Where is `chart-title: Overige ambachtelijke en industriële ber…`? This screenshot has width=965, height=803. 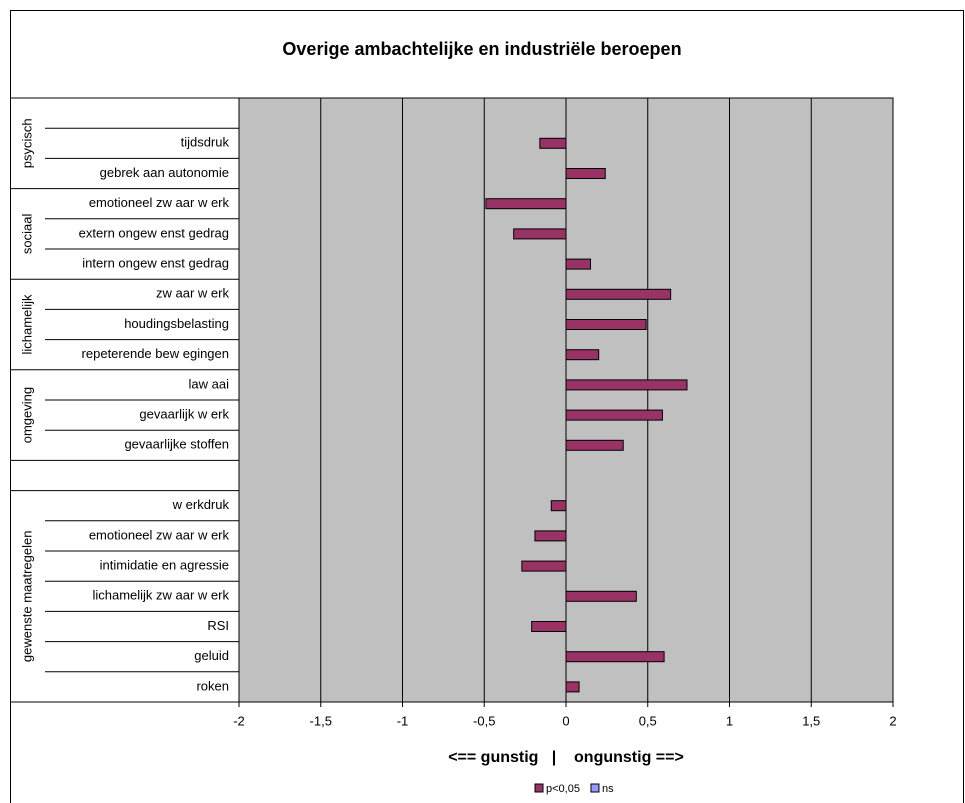 chart-title: Overige ambachtelijke en industriële ber… is located at coordinates (481, 49).